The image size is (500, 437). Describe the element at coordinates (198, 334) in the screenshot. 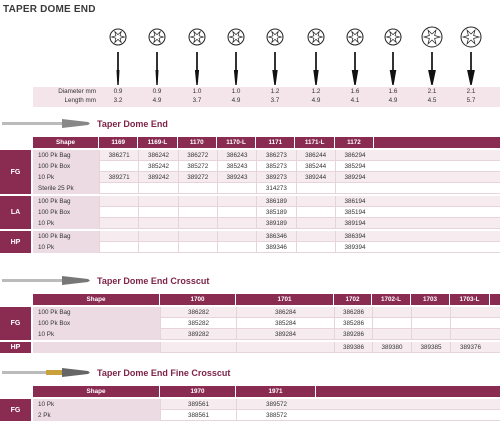

I see `table-cell: 389282` at that location.